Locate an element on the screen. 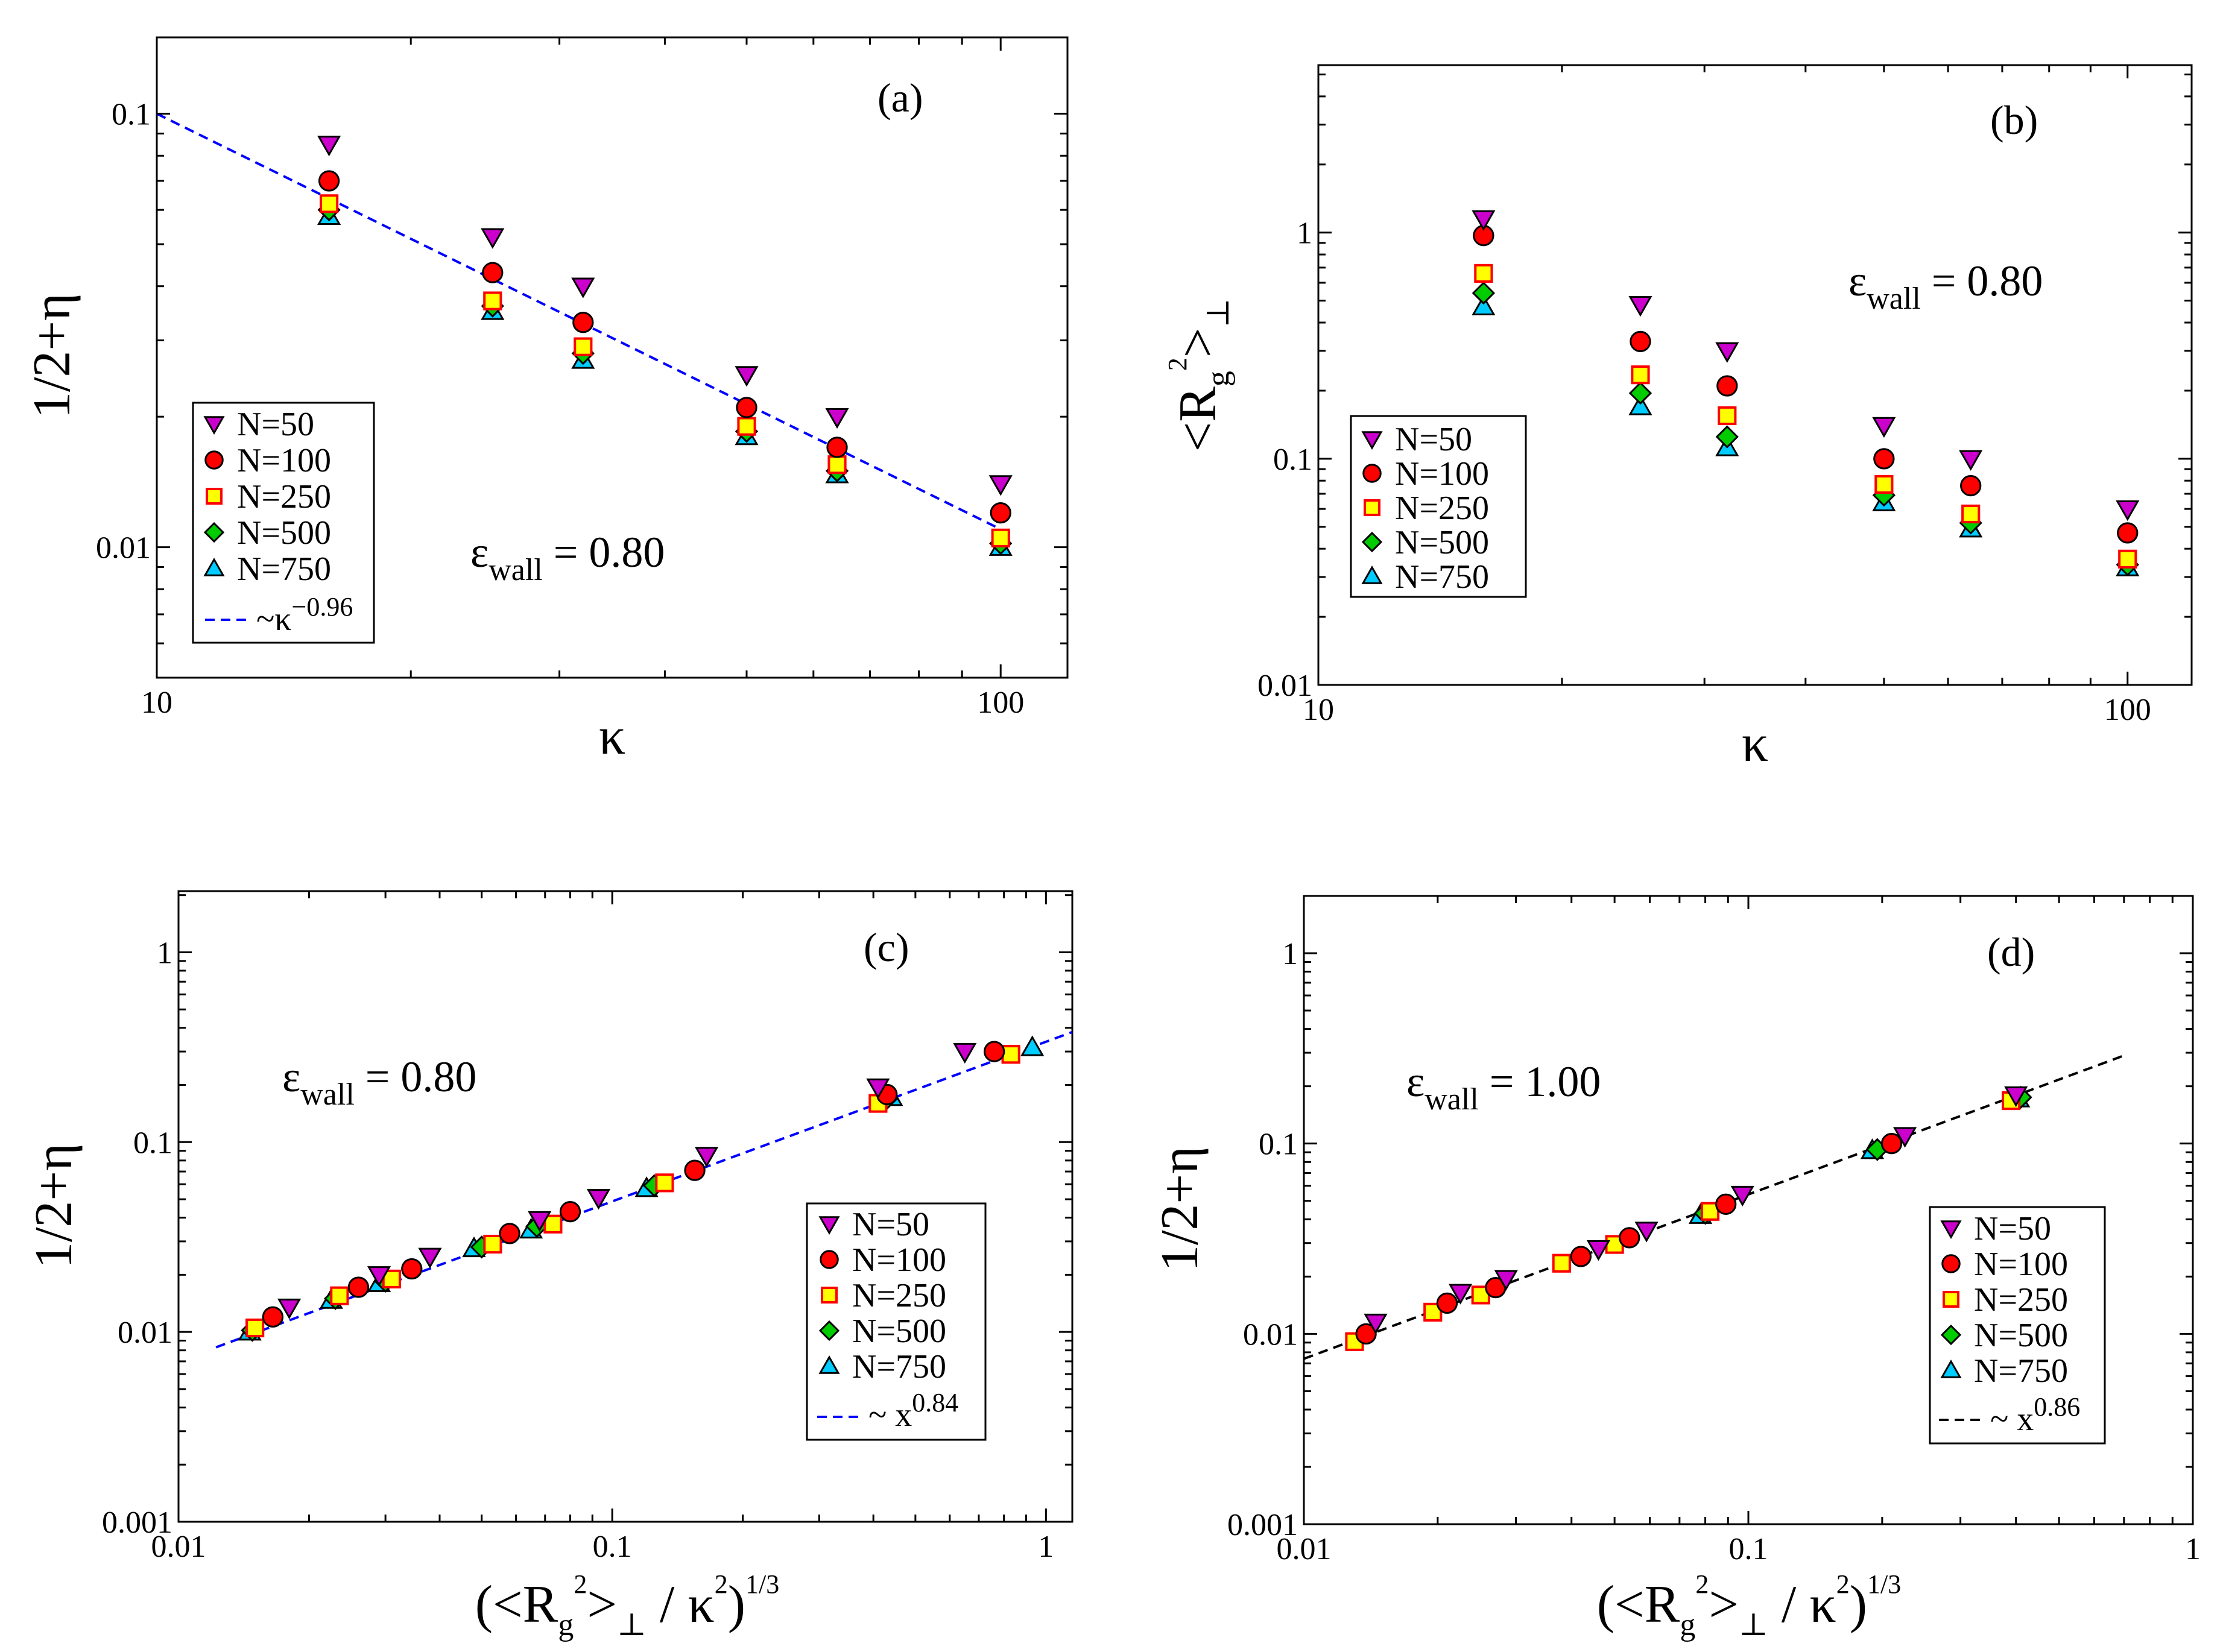  panel-c-epsilon-label: εwall = 0.80 is located at coordinates (379, 1082).